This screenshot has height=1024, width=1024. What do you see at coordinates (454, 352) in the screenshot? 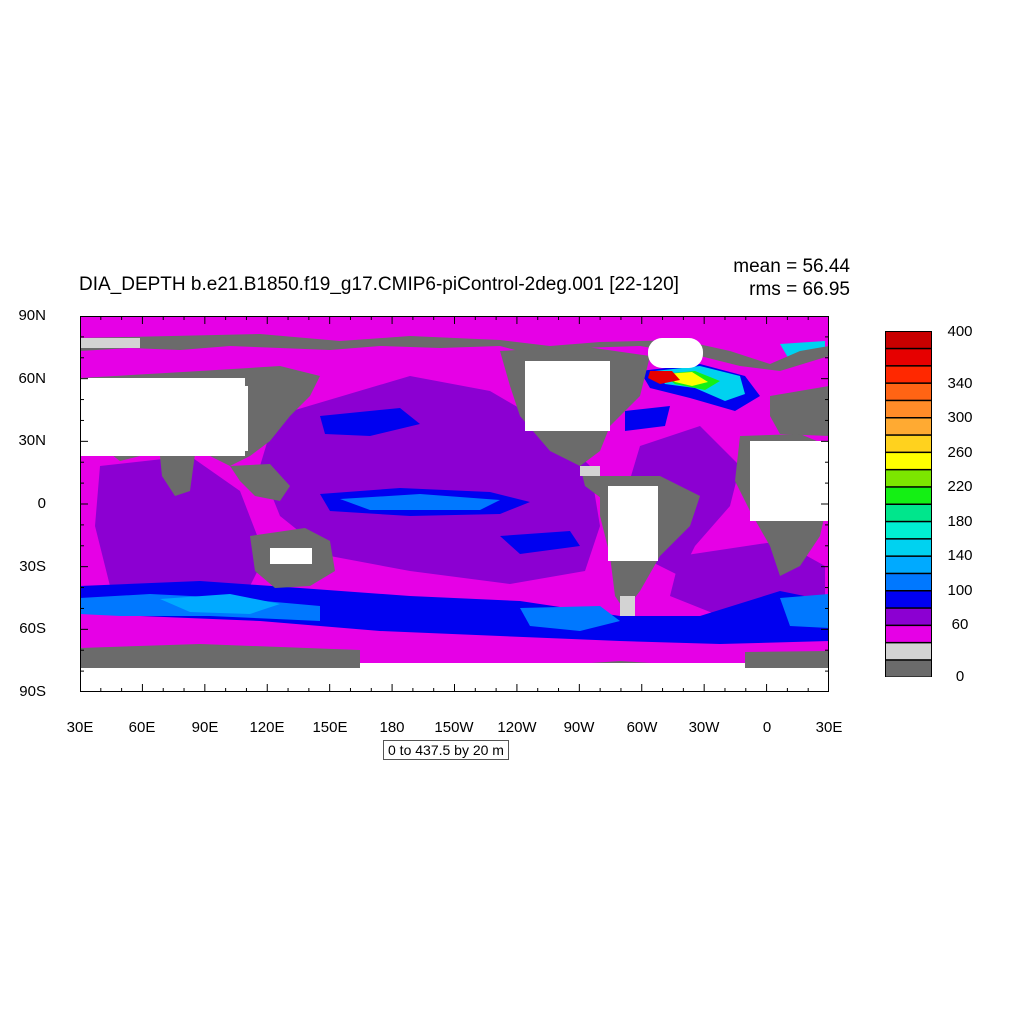
I see `land-arctic` at bounding box center [454, 352].